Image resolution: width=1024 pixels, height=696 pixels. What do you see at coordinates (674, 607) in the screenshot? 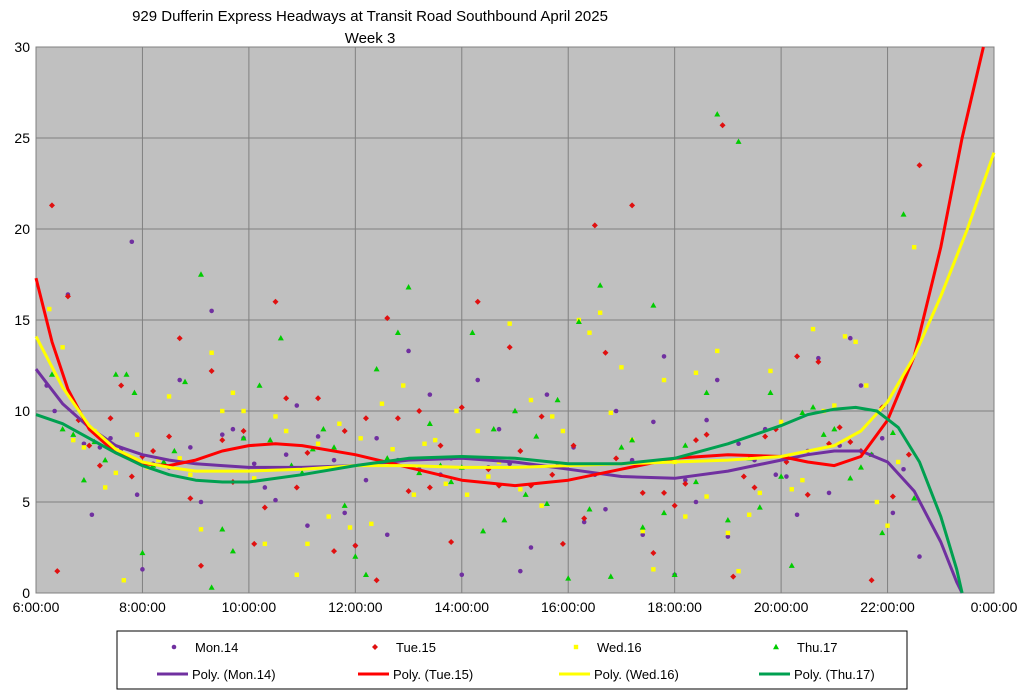
I see `x-tick-label: 18:00:00` at bounding box center [674, 607].